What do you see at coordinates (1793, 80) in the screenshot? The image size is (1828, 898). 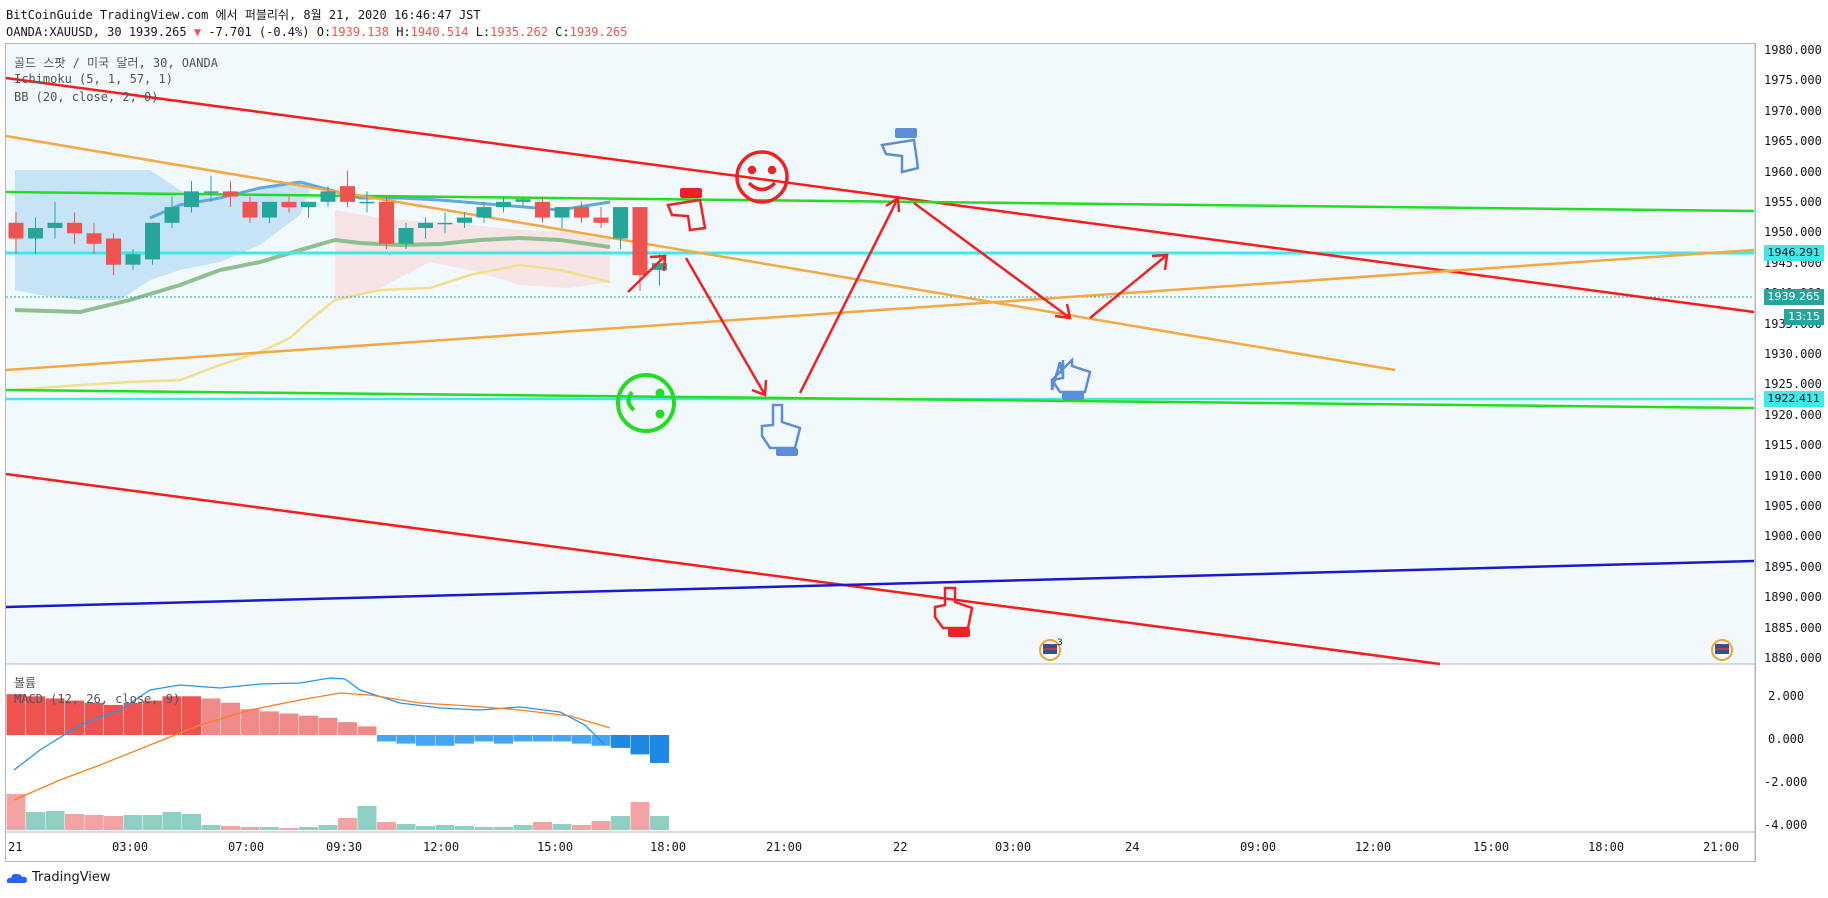 I see `price-axis-tick: 1975.000` at bounding box center [1793, 80].